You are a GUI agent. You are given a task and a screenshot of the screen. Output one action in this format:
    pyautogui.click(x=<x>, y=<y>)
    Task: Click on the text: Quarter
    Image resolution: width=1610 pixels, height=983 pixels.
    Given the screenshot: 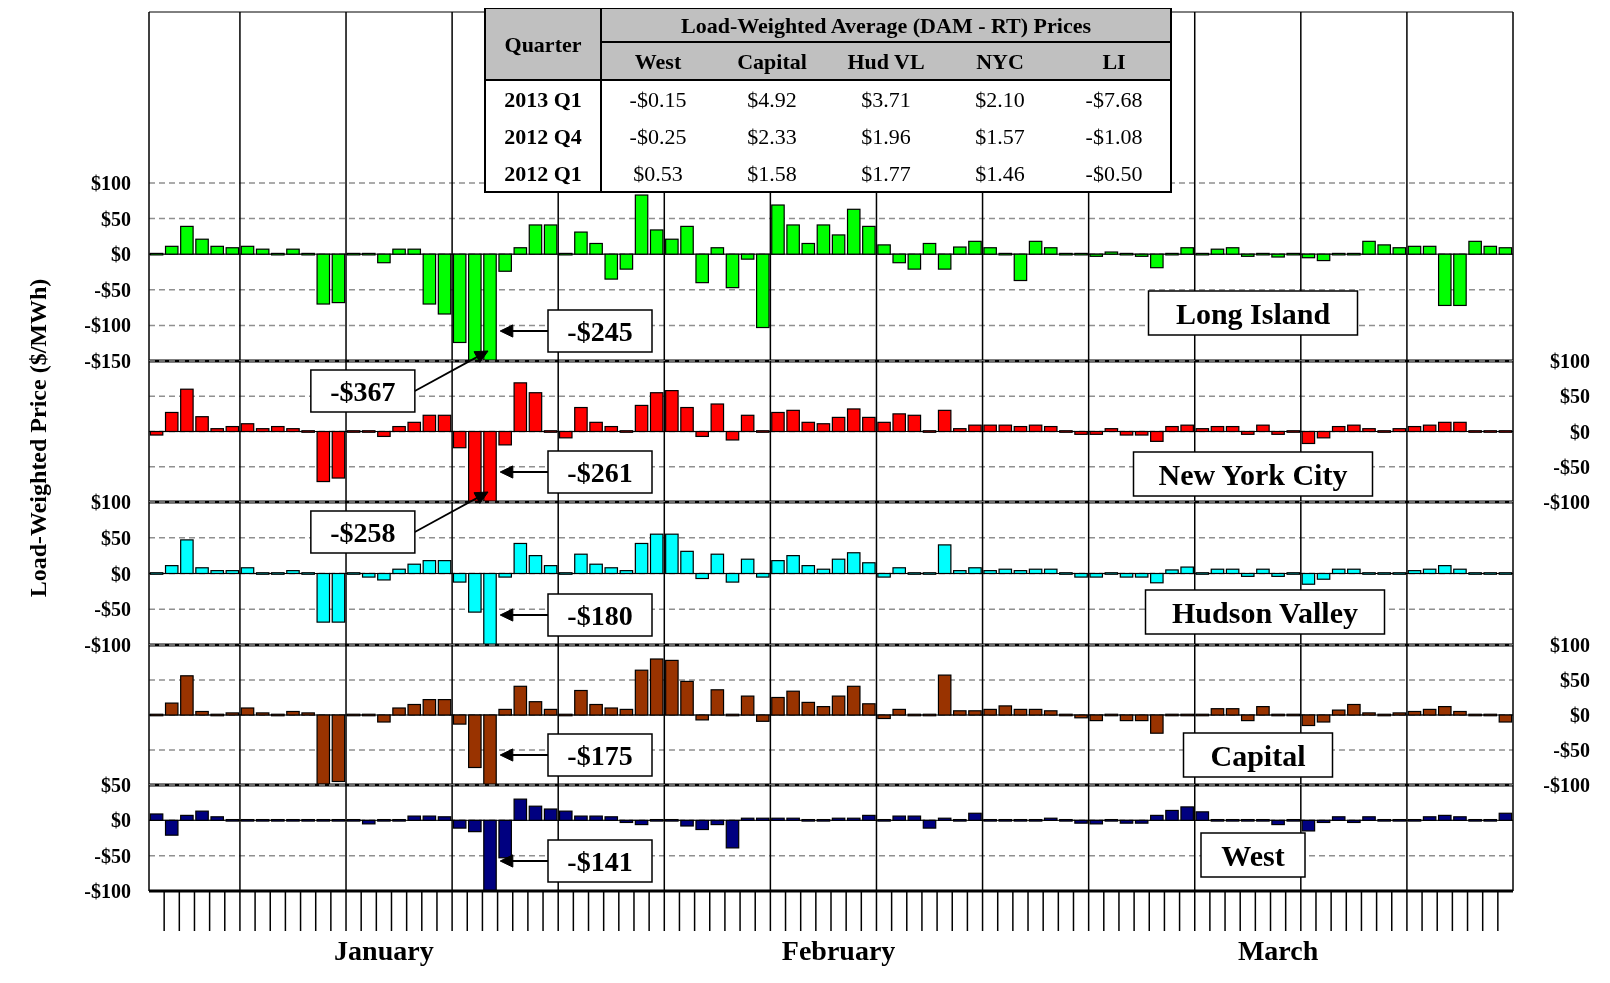 What is the action you would take?
    pyautogui.click(x=543, y=44)
    